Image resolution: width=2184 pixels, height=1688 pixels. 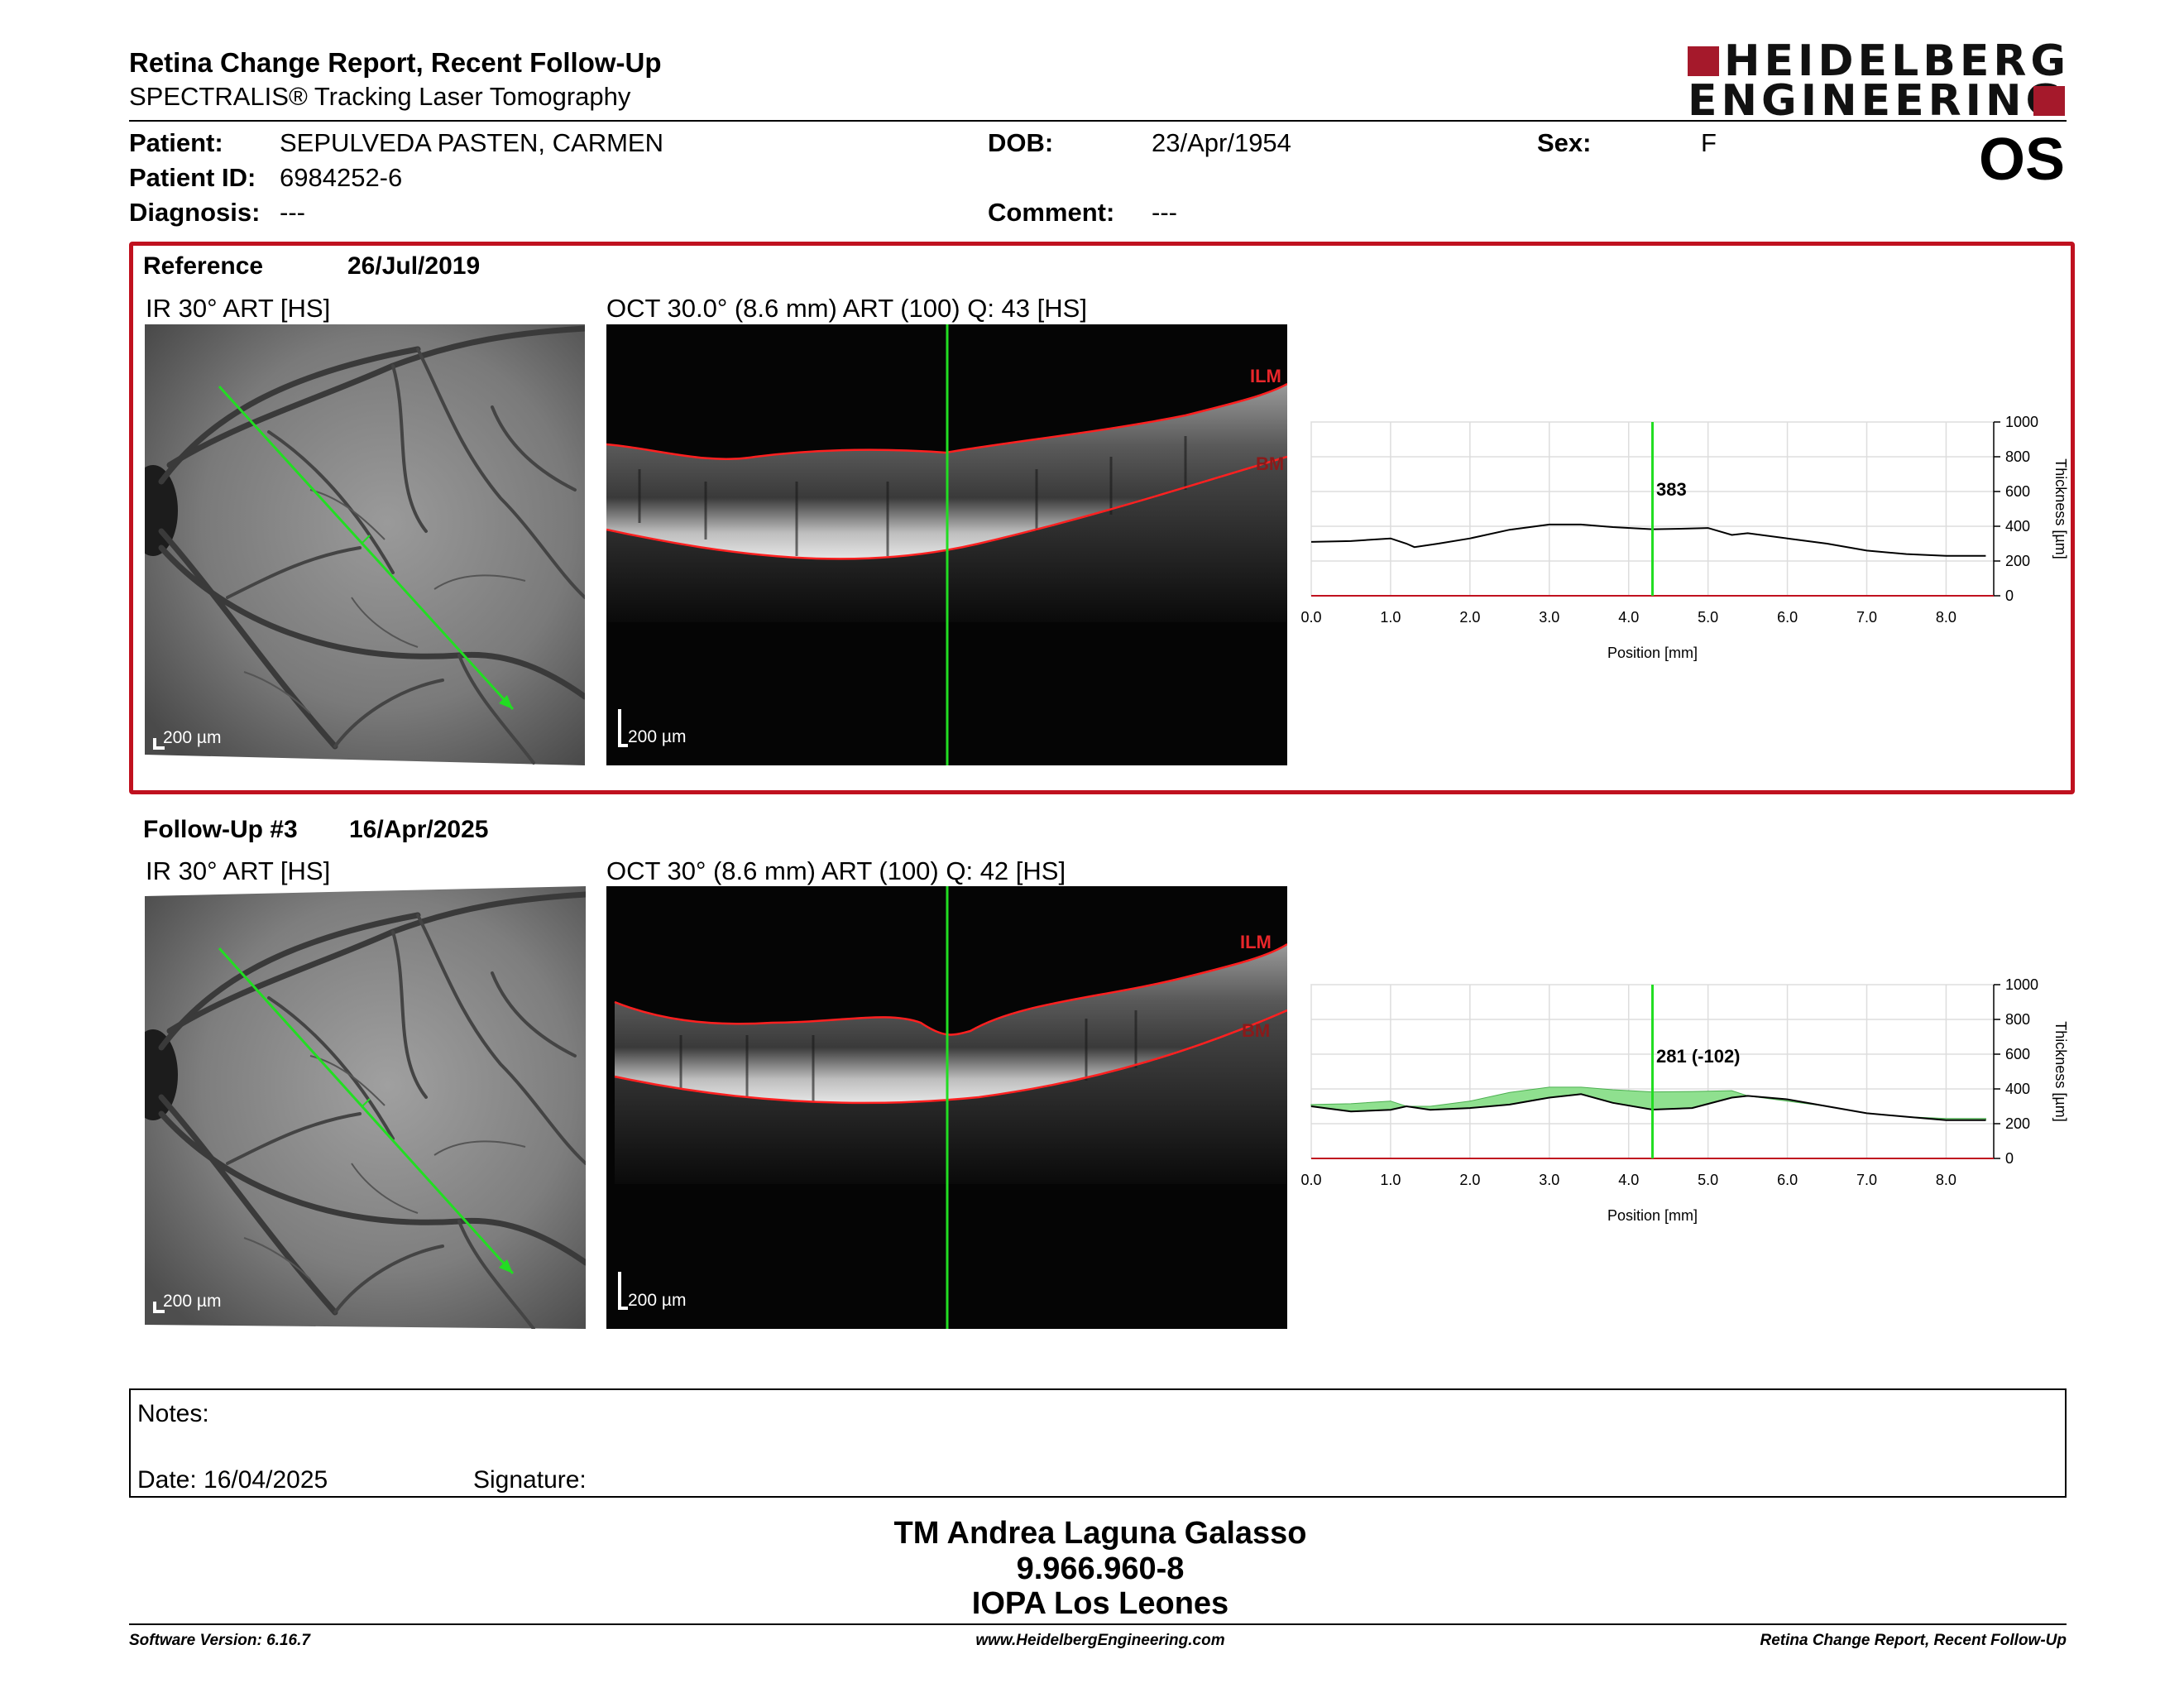 What do you see at coordinates (238, 308) in the screenshot?
I see `reference-ir-caption: IR 30° ART [HS]` at bounding box center [238, 308].